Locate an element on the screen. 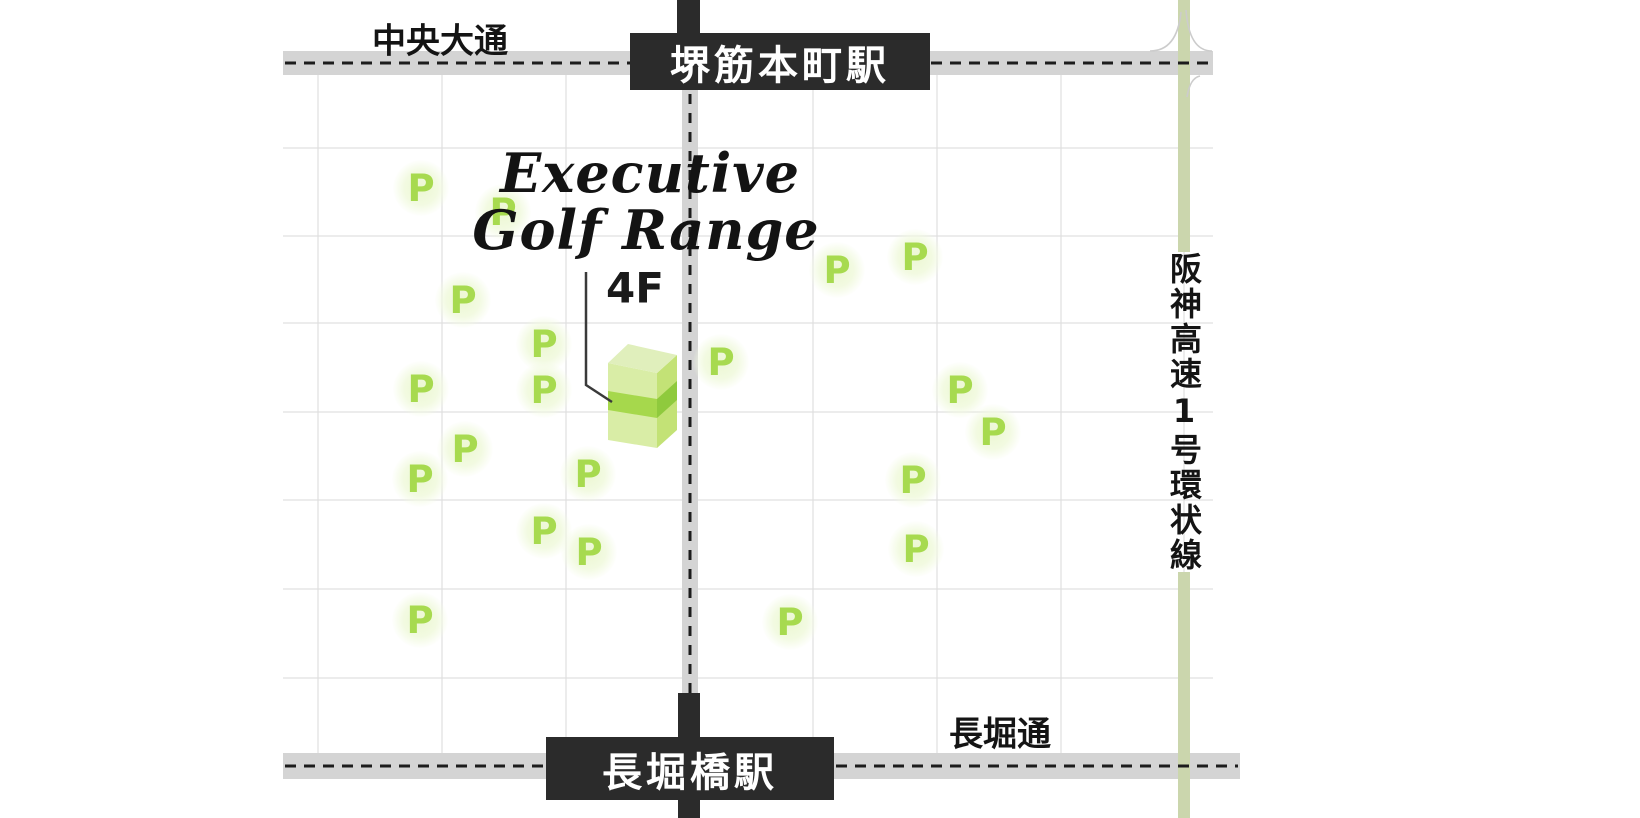 Image resolution: width=1640 pixels, height=818 pixels. station-badge-nagahoribashi: 長堀橋駅 is located at coordinates (690, 768).